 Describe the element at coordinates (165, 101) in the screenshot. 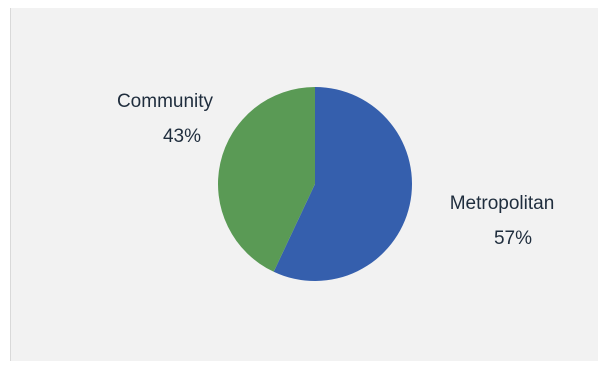

I see `community-label: Community` at that location.